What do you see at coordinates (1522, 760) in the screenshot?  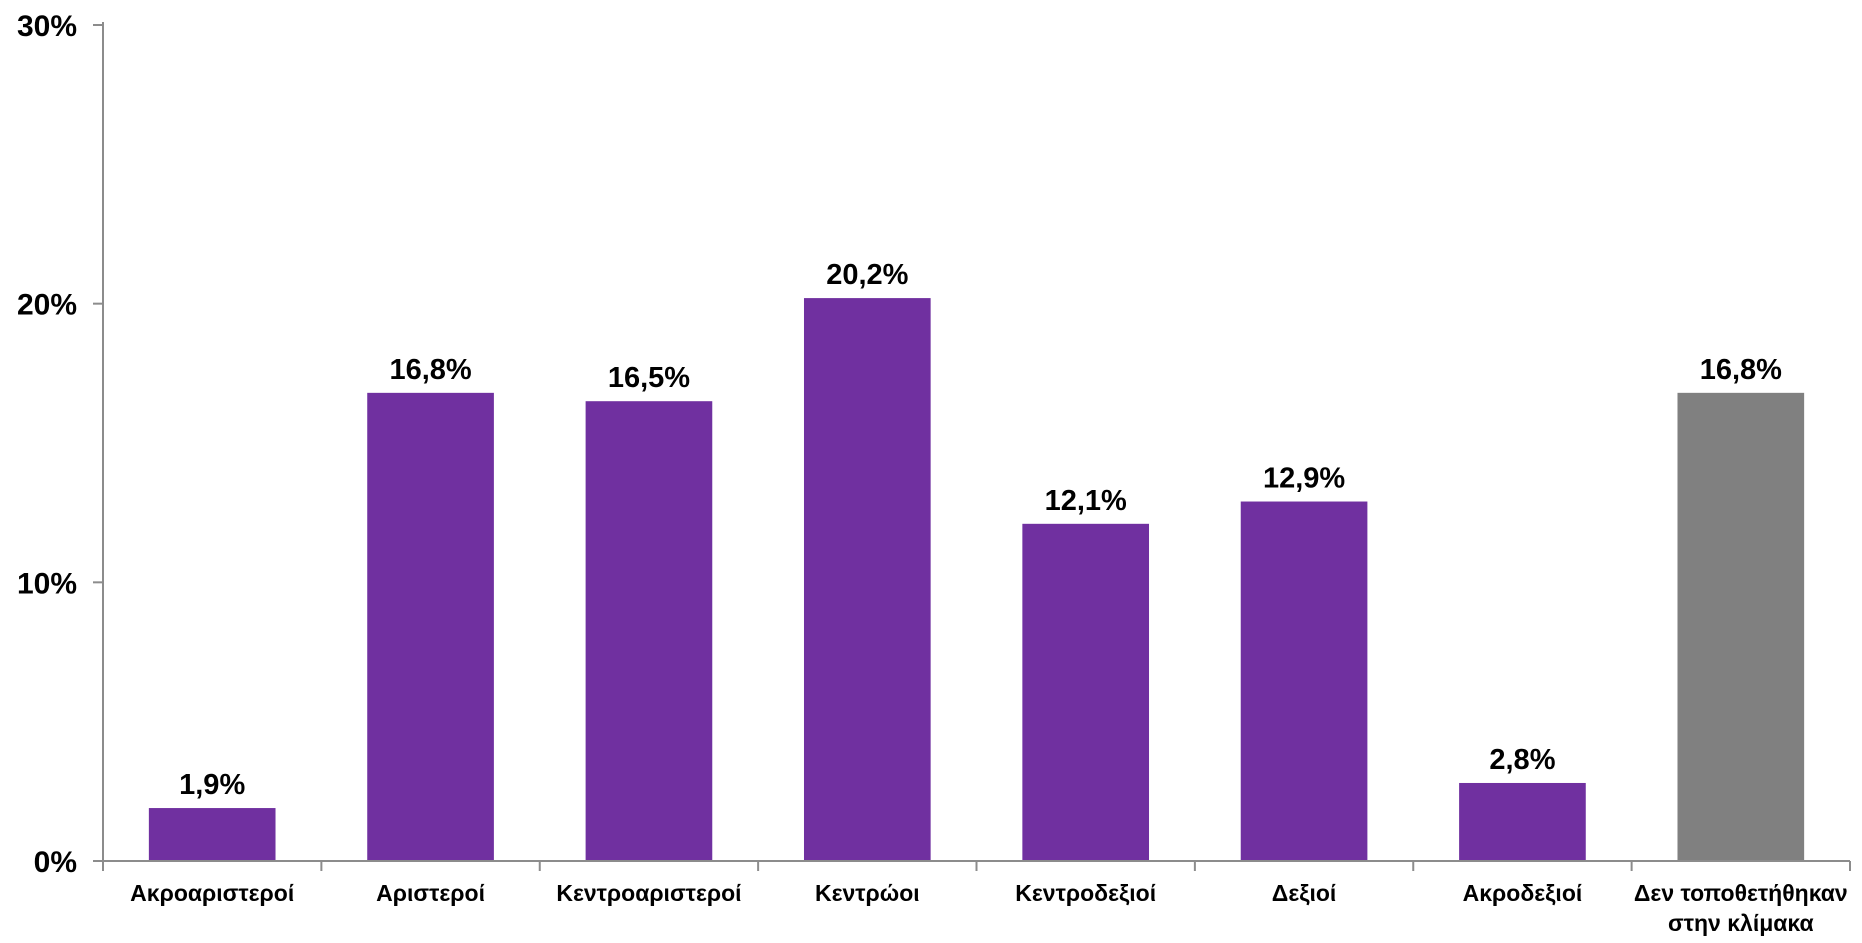 I see `data-label: 2,8%` at bounding box center [1522, 760].